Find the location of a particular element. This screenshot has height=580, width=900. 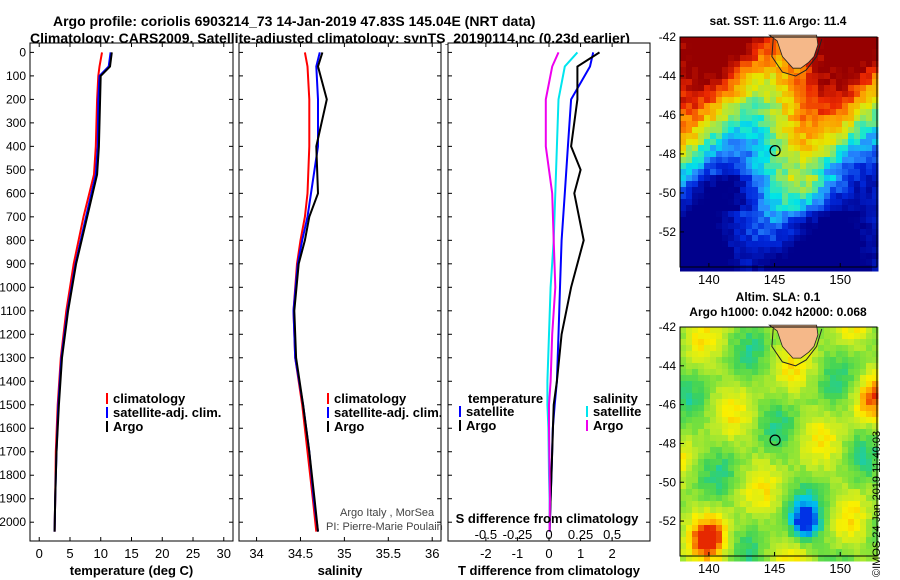

y-tick-label: -52 is located at coordinates (668, 521).